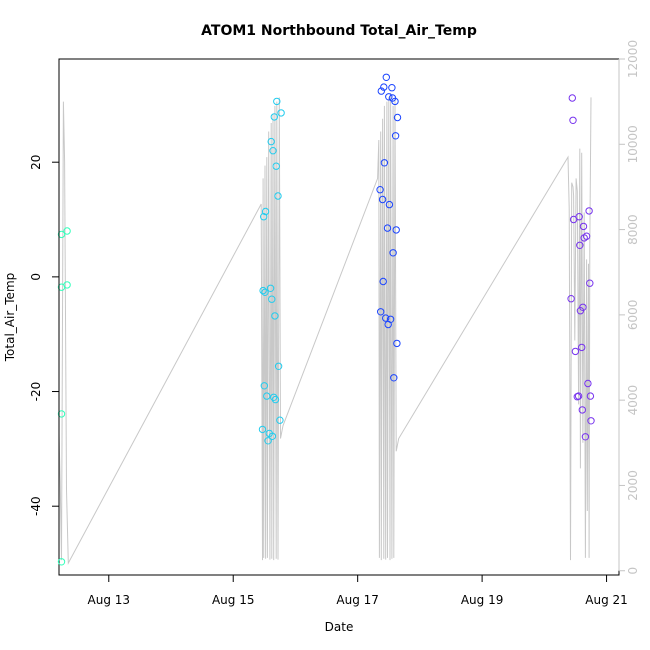 The height and width of the screenshot is (650, 650). What do you see at coordinates (633, 571) in the screenshot?
I see `y2-tick-label: 0` at bounding box center [633, 571].